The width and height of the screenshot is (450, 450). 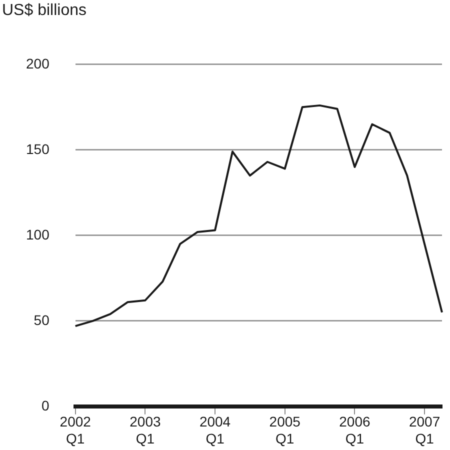 What do you see at coordinates (145, 430) in the screenshot?
I see `x-tick-label: 2003 Q1` at bounding box center [145, 430].